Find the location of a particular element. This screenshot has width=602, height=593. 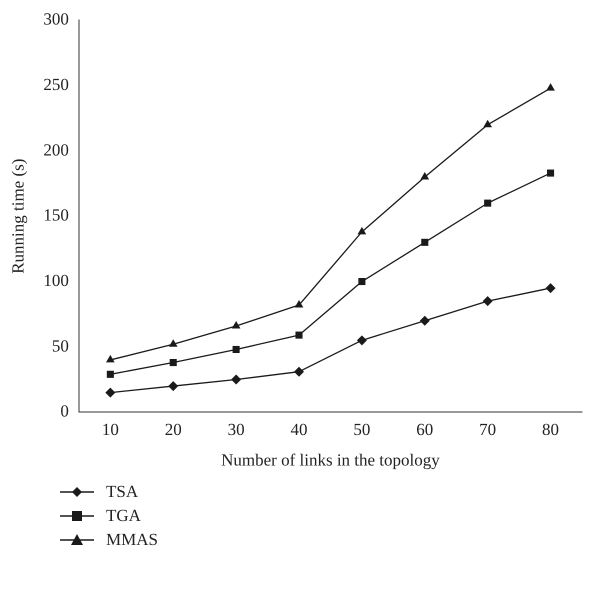

y-tick-label: 300 is located at coordinates (56, 19).